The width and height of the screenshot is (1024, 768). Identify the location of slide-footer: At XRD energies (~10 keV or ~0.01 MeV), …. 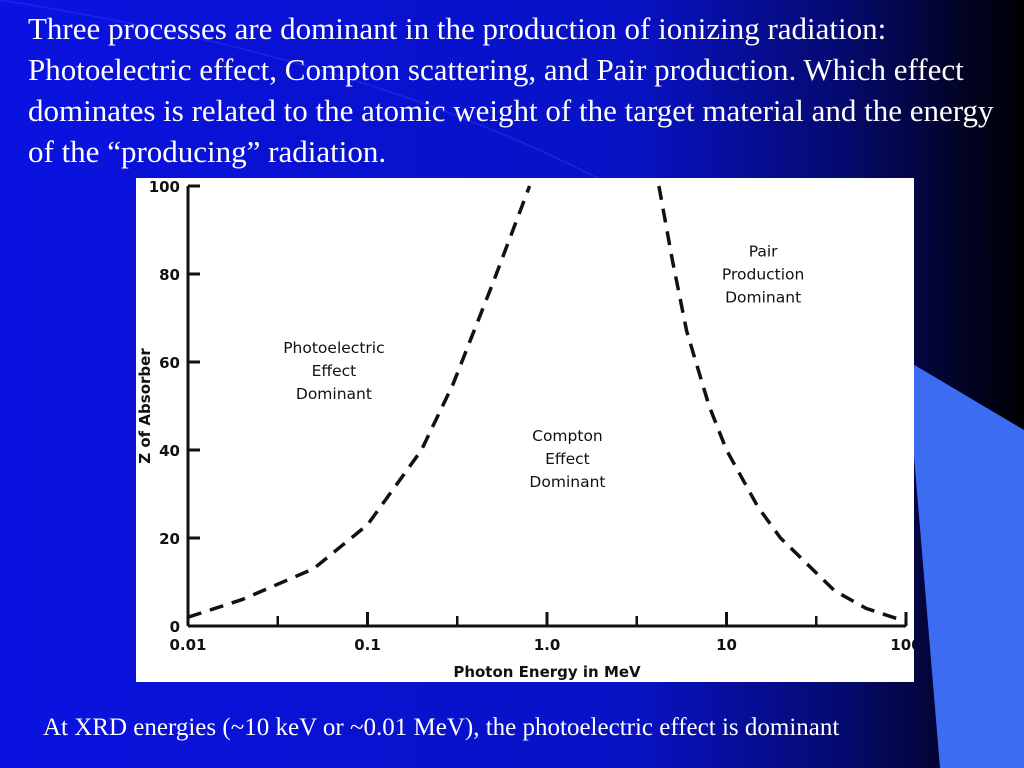
(441, 727).